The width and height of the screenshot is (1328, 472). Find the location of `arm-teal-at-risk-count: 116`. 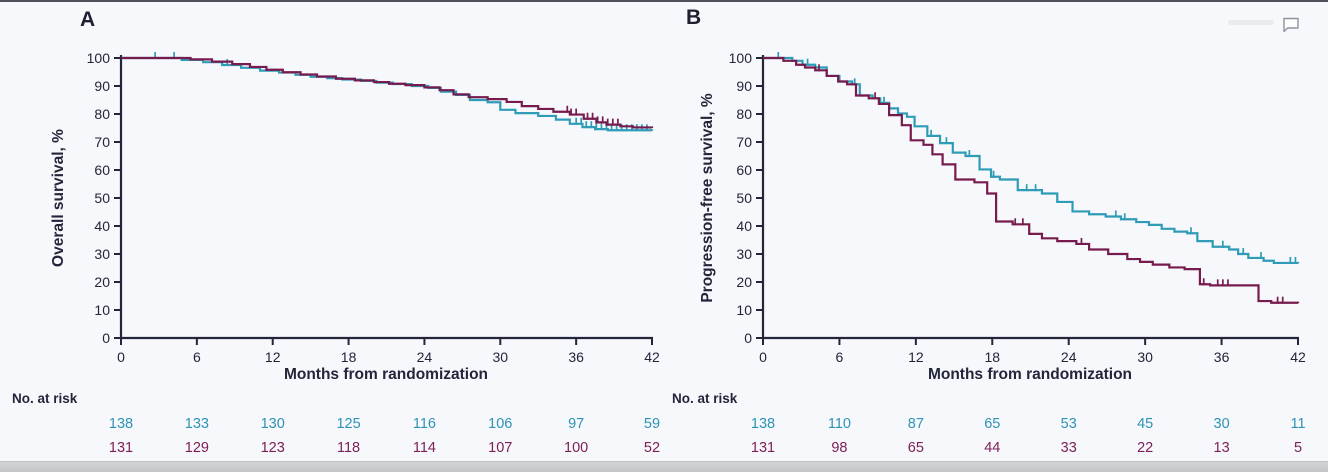

arm-teal-at-risk-count: 116 is located at coordinates (424, 424).